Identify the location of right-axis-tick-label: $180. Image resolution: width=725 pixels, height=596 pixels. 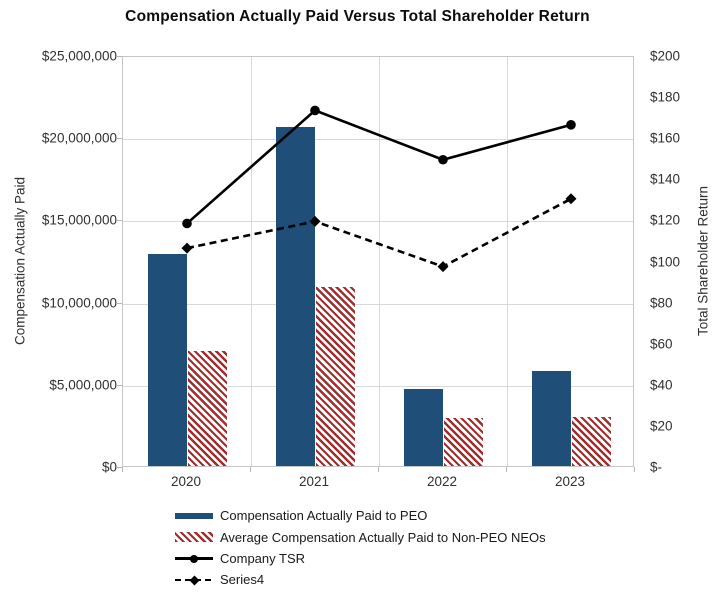
(665, 97).